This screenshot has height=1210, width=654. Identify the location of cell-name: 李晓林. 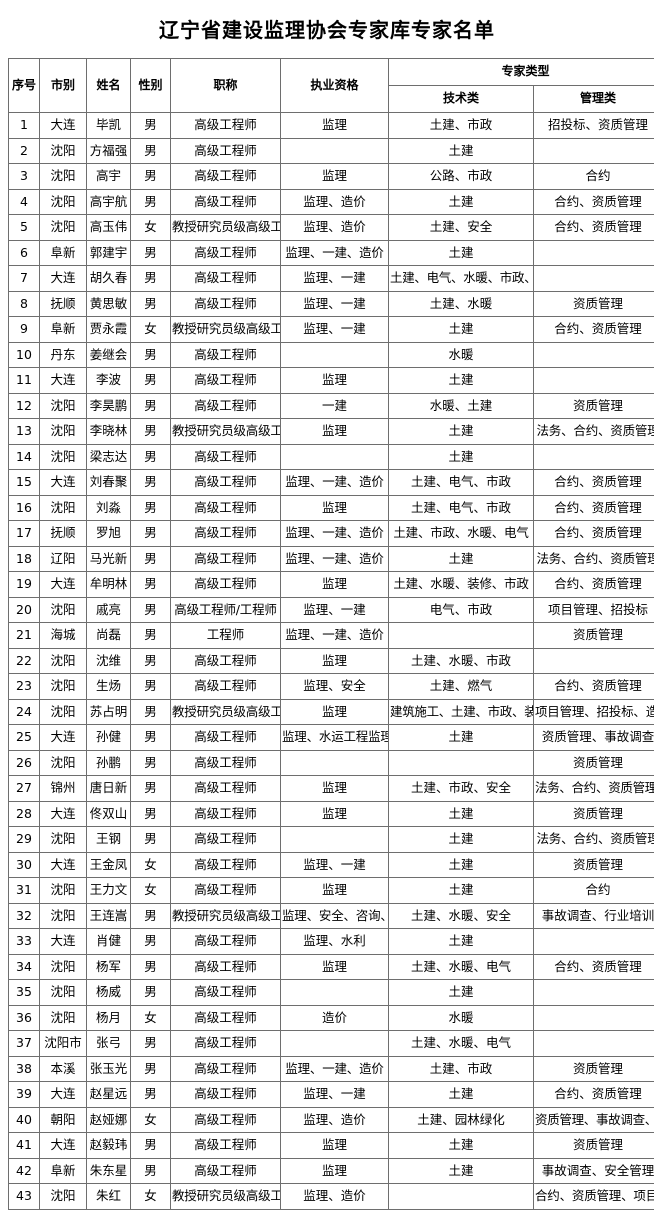
(109, 432).